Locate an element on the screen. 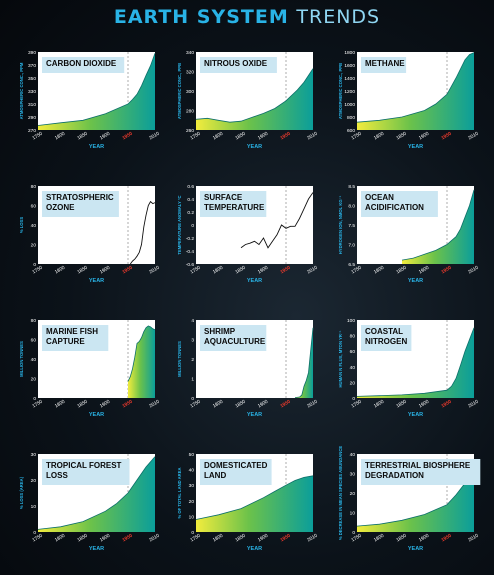 This screenshot has height=575, width=494. chart-title: TROPICAL FOREST is located at coordinates (84, 465).